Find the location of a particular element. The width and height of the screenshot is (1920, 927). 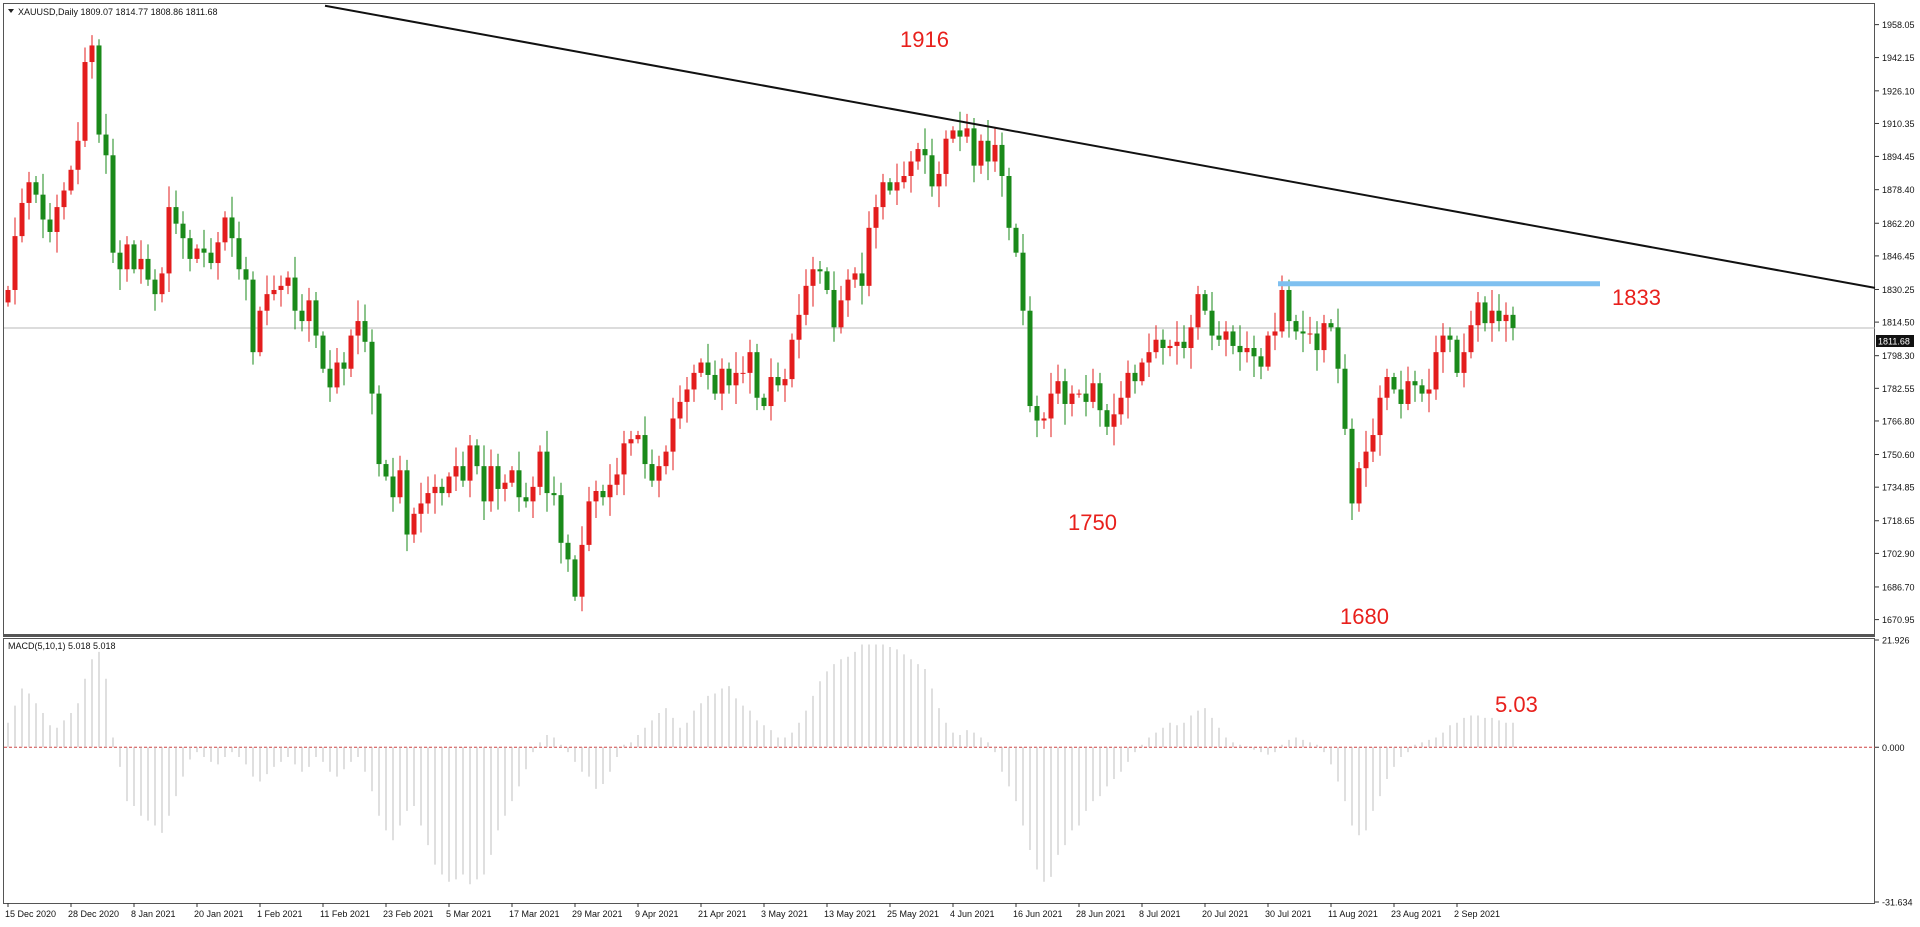

x-tick-label: 23 Aug 2021 is located at coordinates (1416, 914).